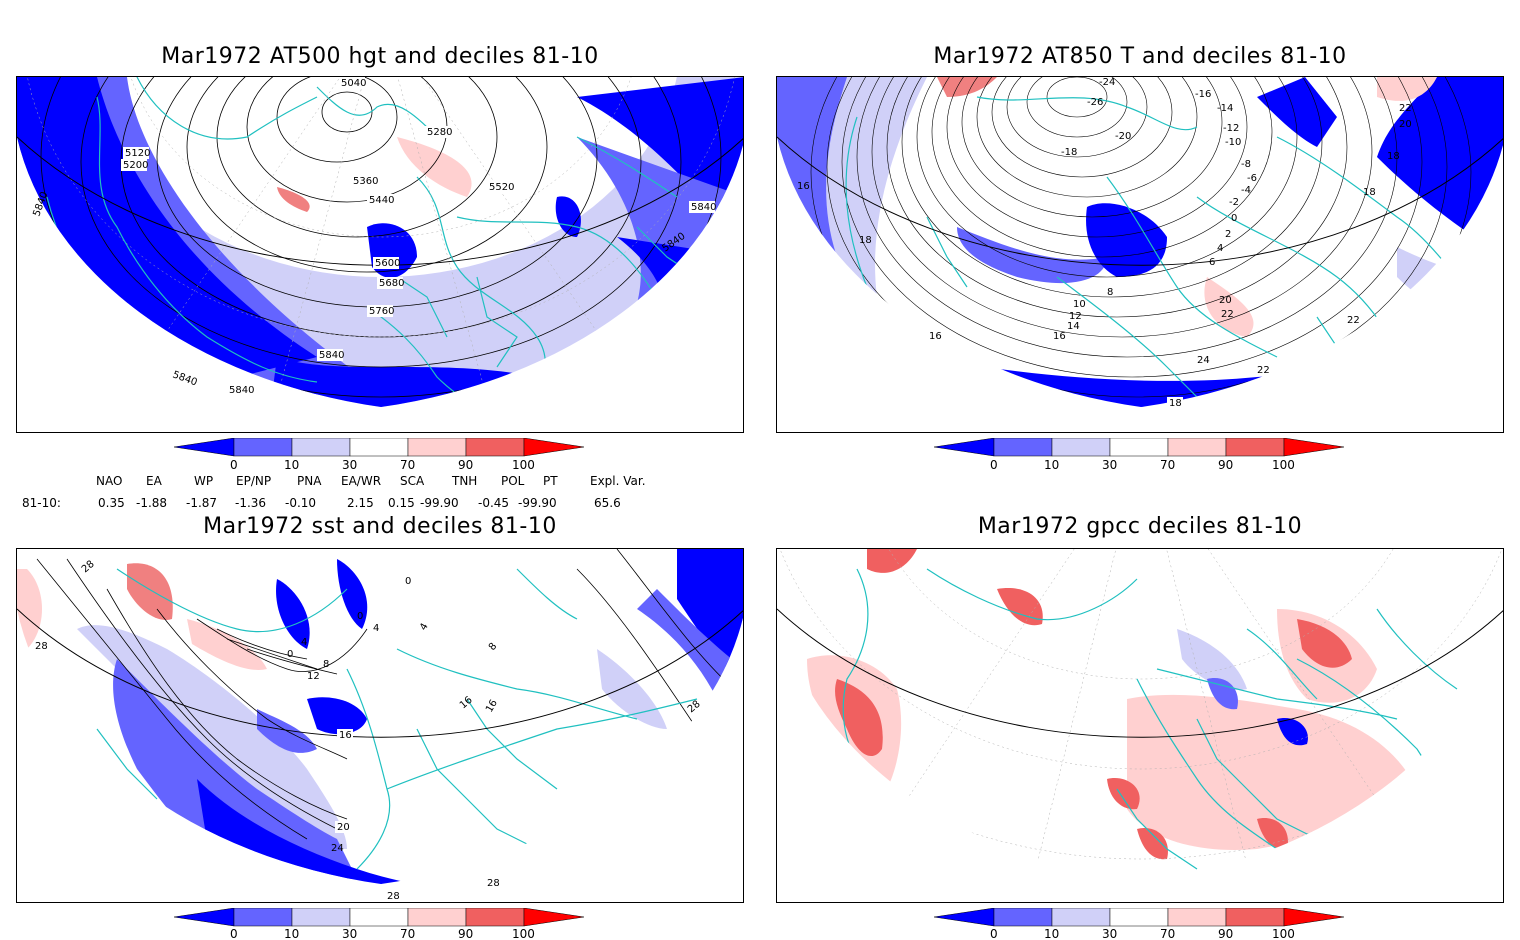 Image resolution: width=1520 pixels, height=940 pixels. What do you see at coordinates (111, 503) in the screenshot?
I see `index-value-nao: 0.35` at bounding box center [111, 503].